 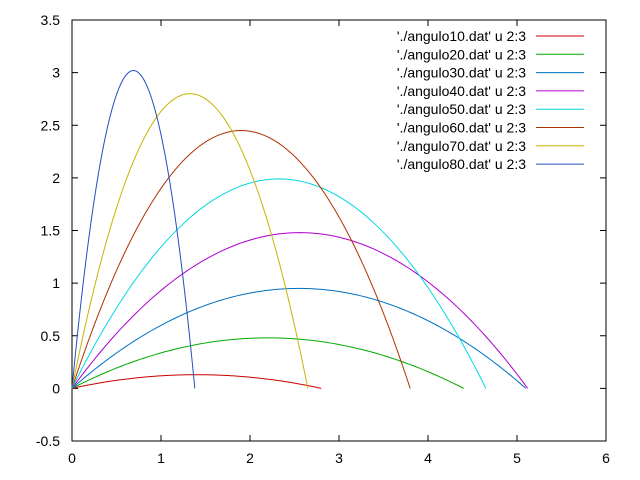 I want to click on y-tick-label: 1.5, so click(x=51, y=231).